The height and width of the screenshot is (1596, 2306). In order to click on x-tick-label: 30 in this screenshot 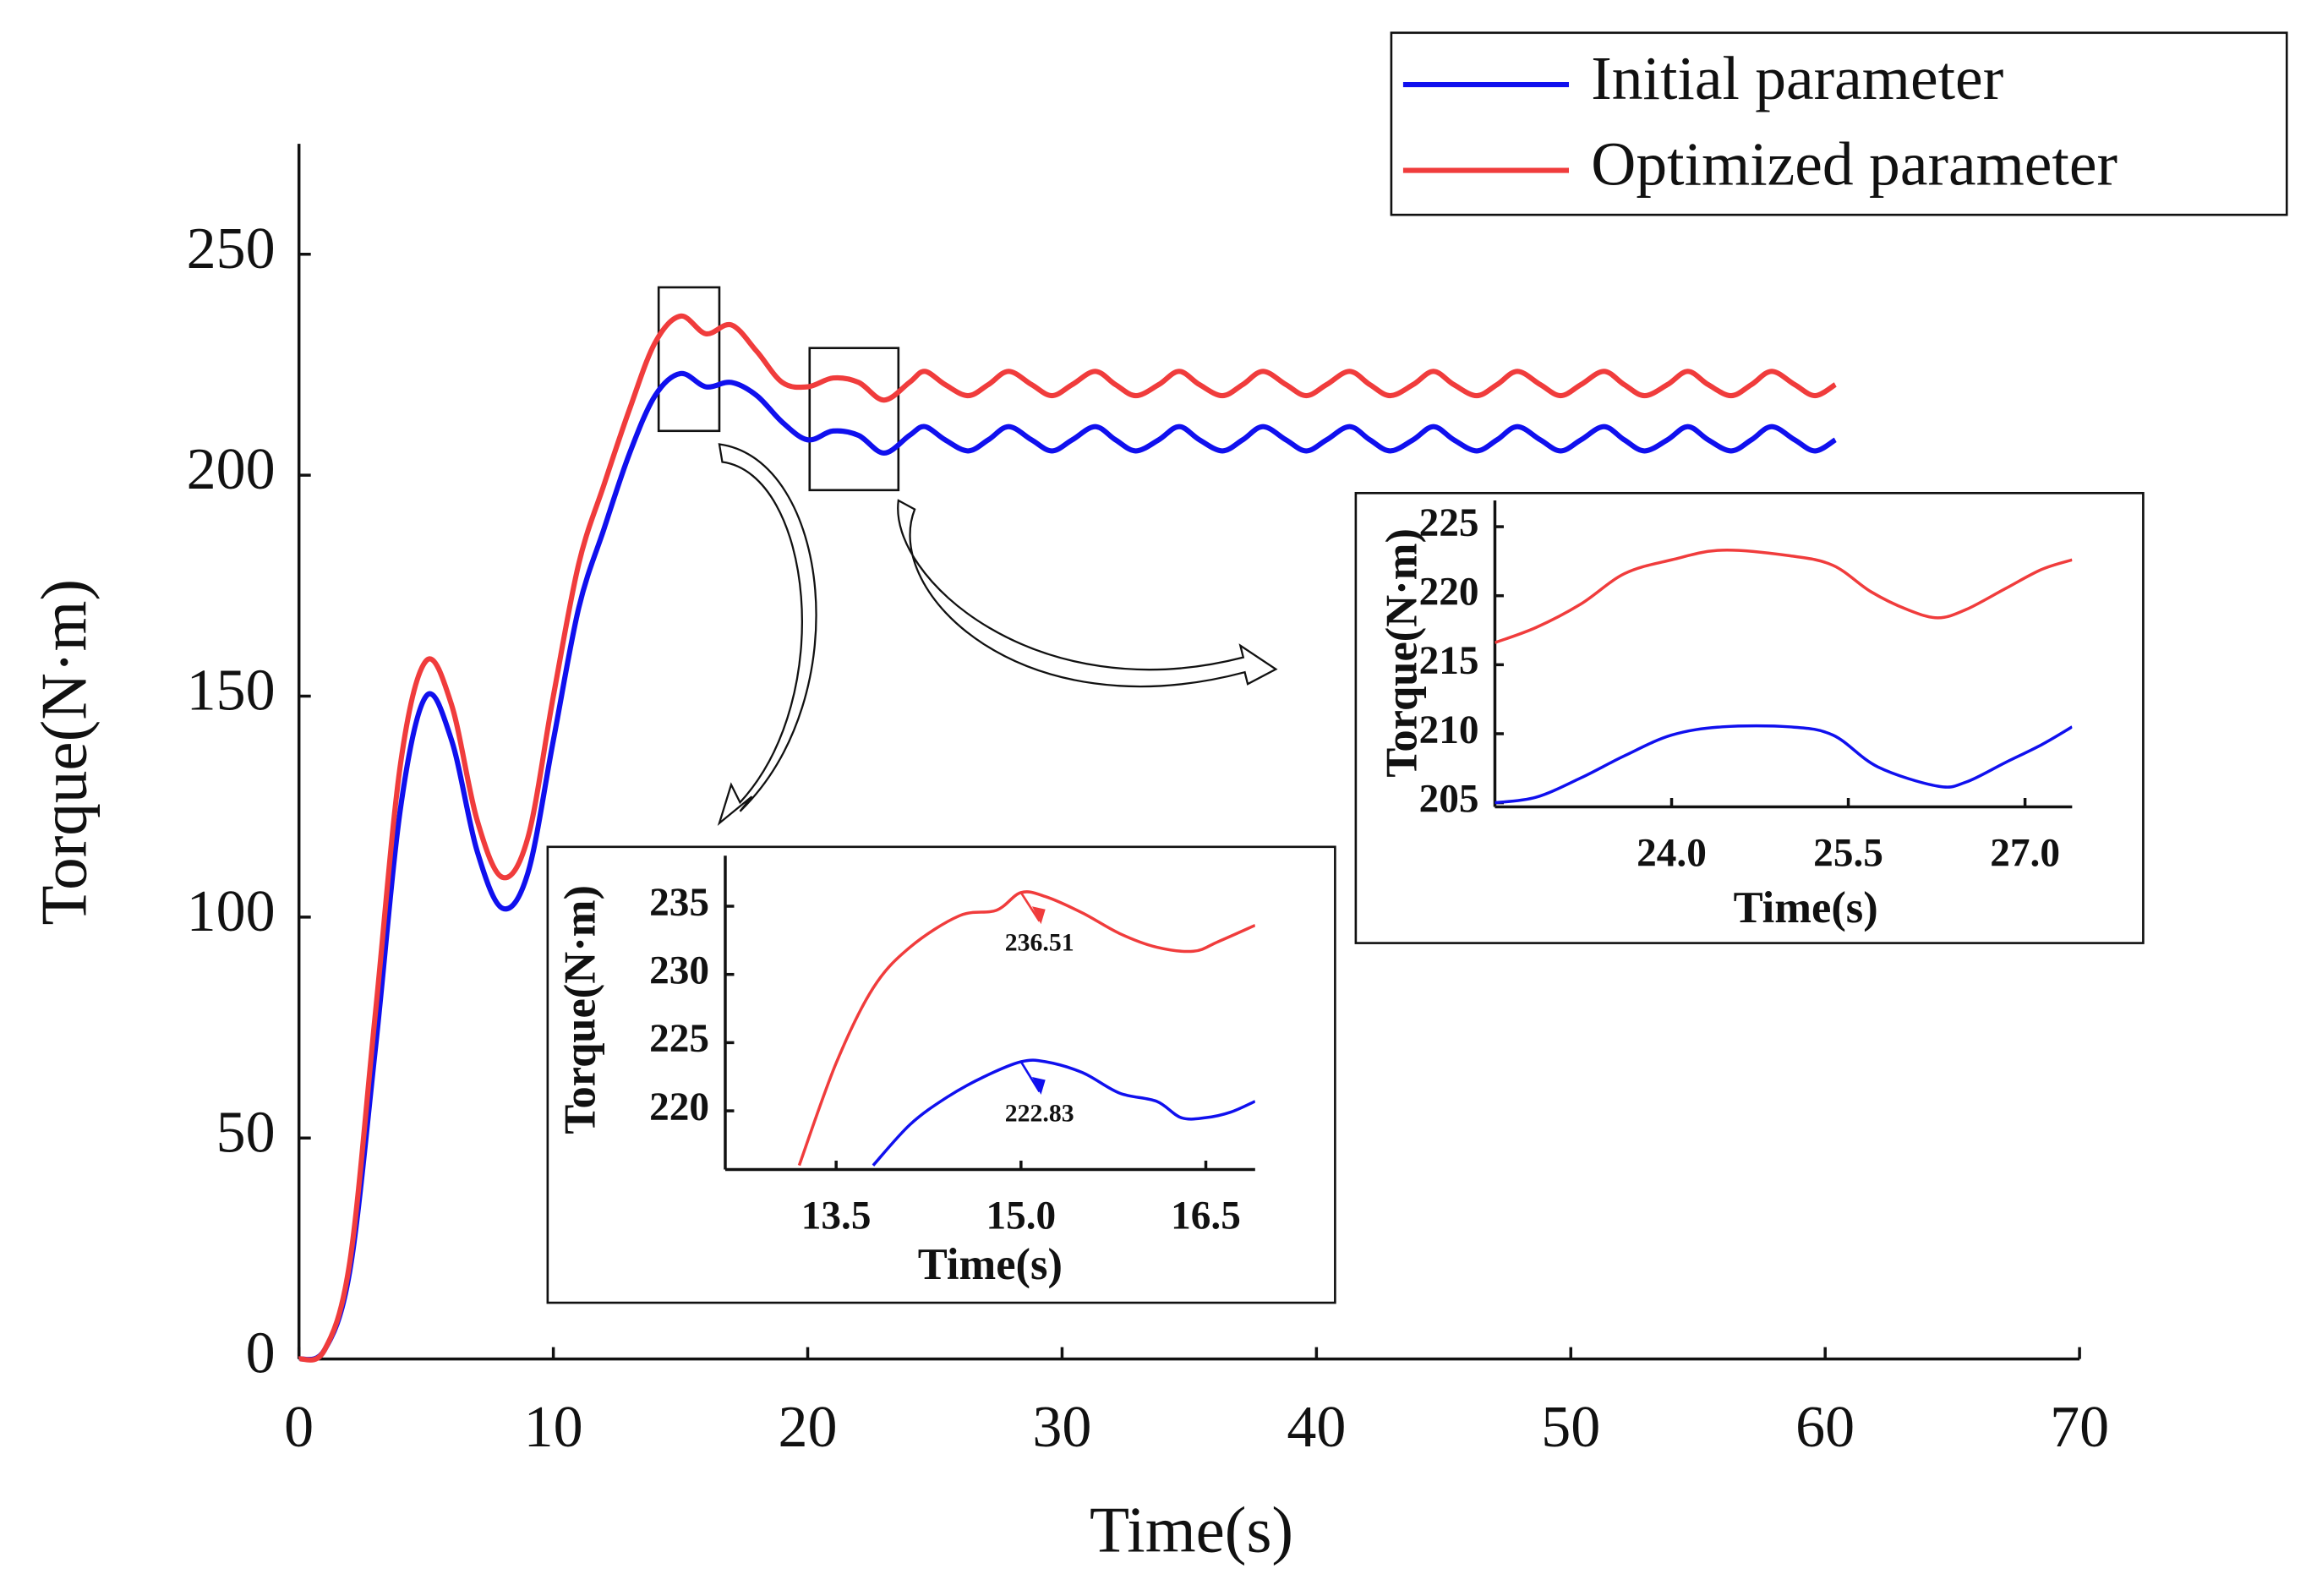, I will do `click(1061, 1427)`.